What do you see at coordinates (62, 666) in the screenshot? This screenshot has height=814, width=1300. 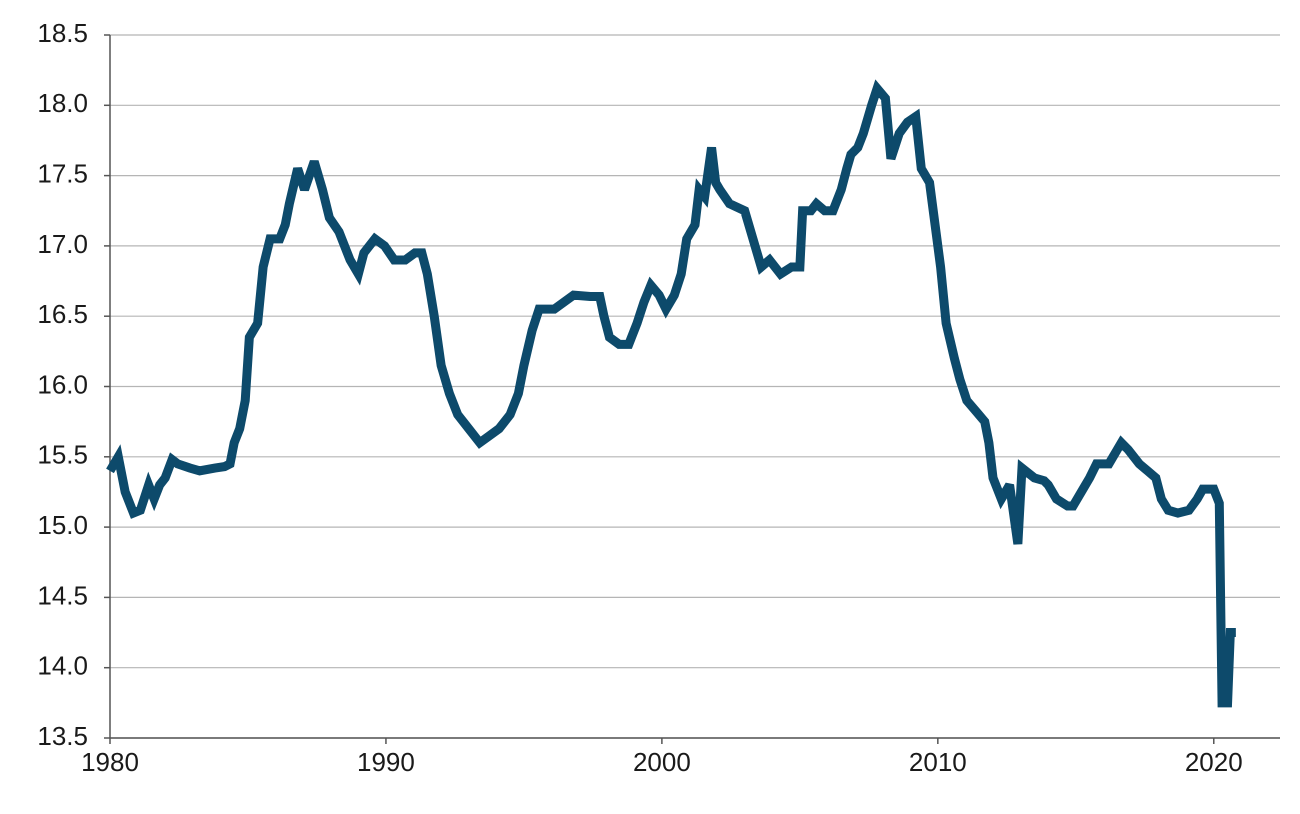 I see `y-tick-label: 14.0` at bounding box center [62, 666].